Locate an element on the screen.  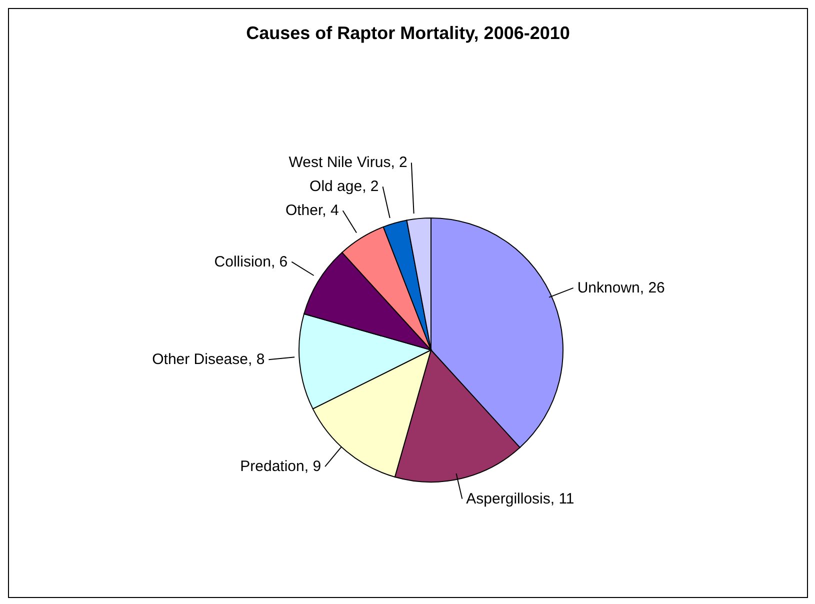
chart-title: Causes of Raptor Mortality, 2006-2010 is located at coordinates (408, 33).